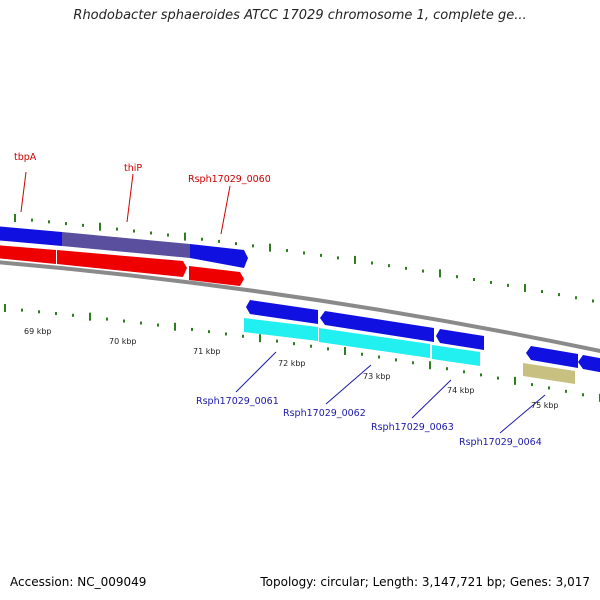 The image size is (600, 600). What do you see at coordinates (304, 258) in the screenshot?
I see `top-tick-row` at bounding box center [304, 258].